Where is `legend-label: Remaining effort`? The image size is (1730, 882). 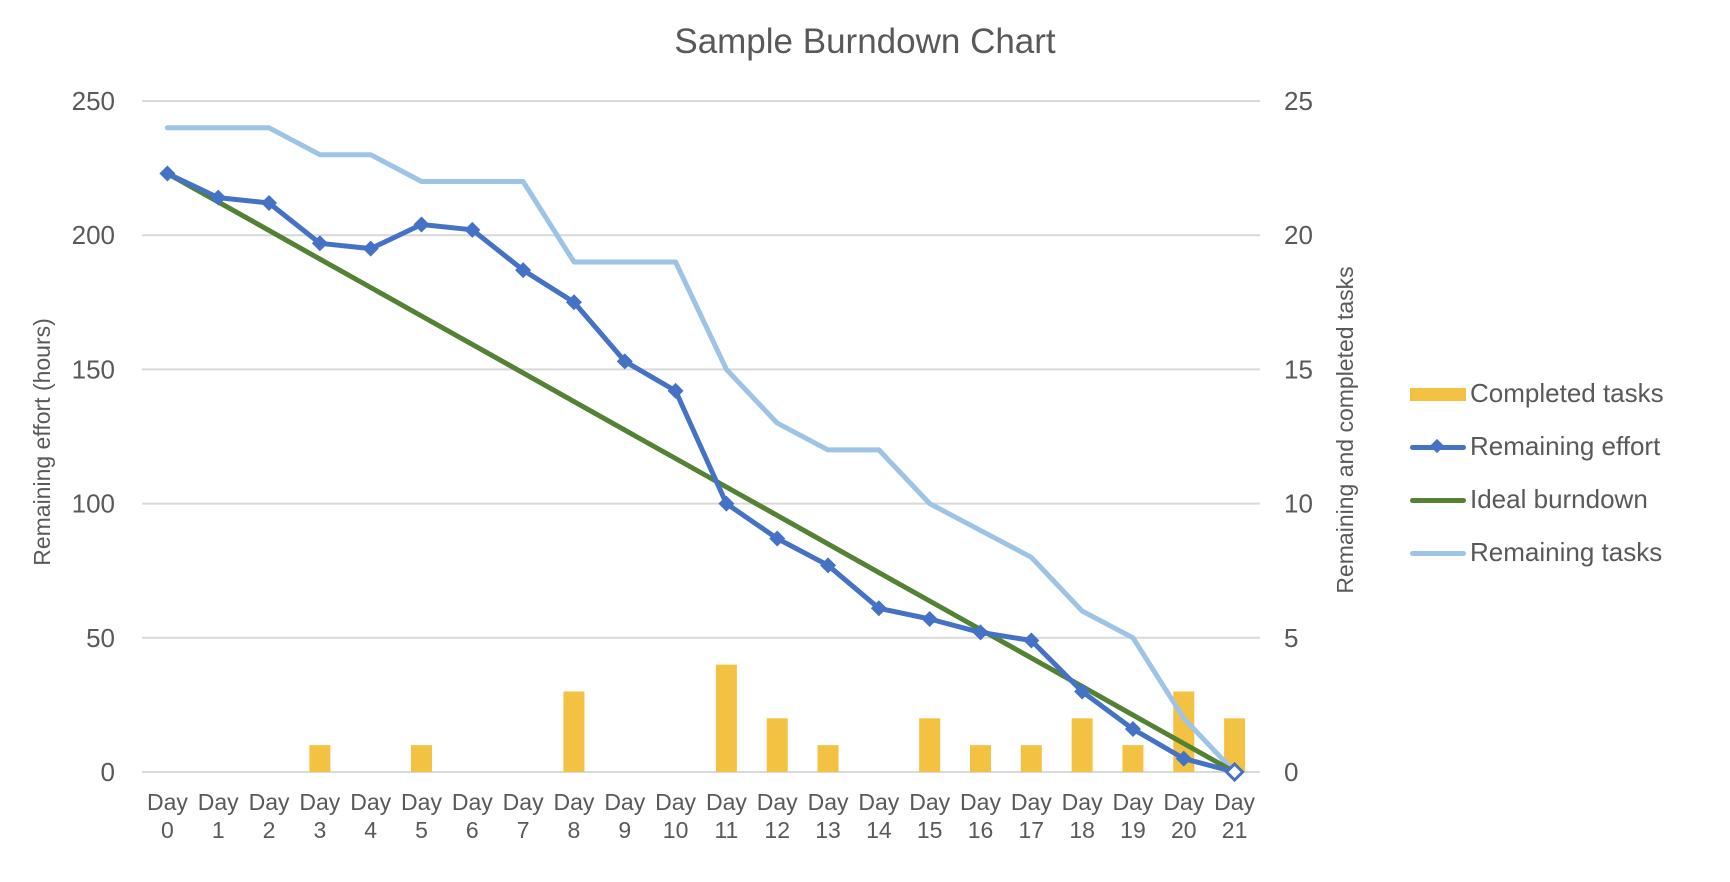
legend-label: Remaining effort is located at coordinates (1565, 446).